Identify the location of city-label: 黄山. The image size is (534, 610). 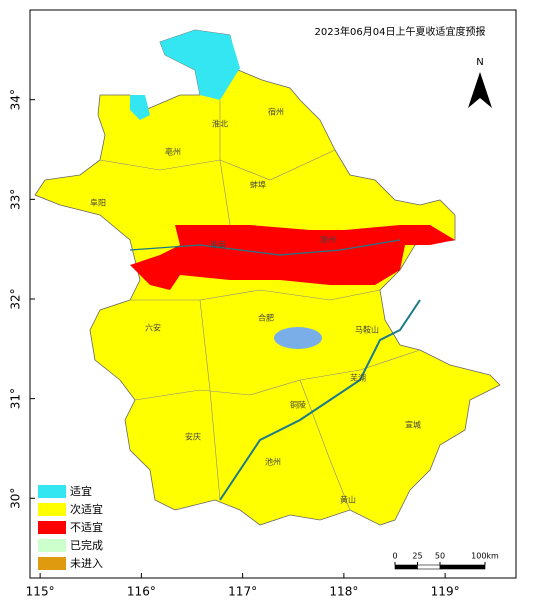
(348, 500).